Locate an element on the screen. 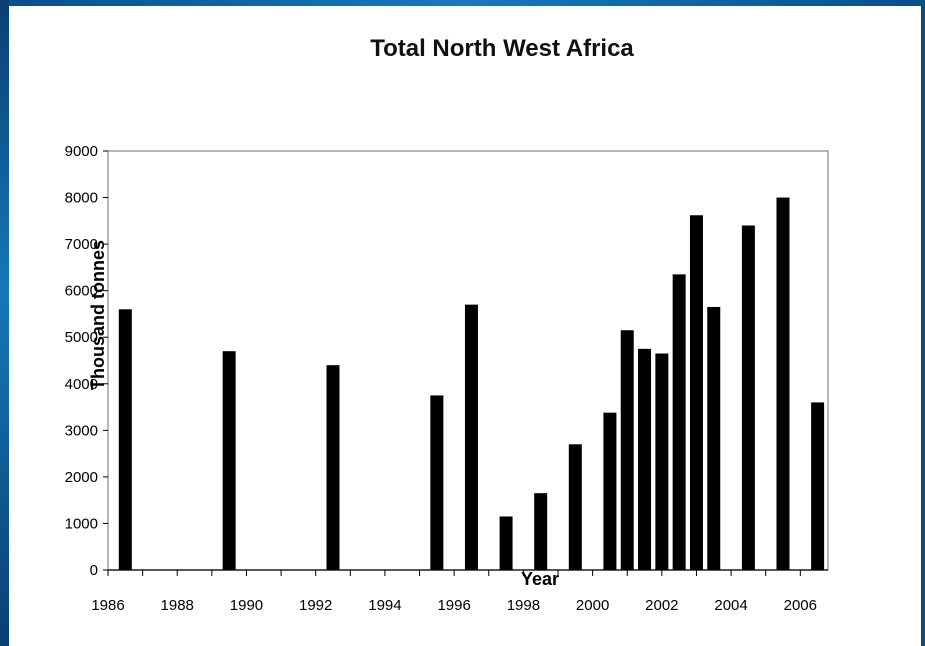 This screenshot has width=925, height=646. y-tick-label: 3000 is located at coordinates (81, 430).